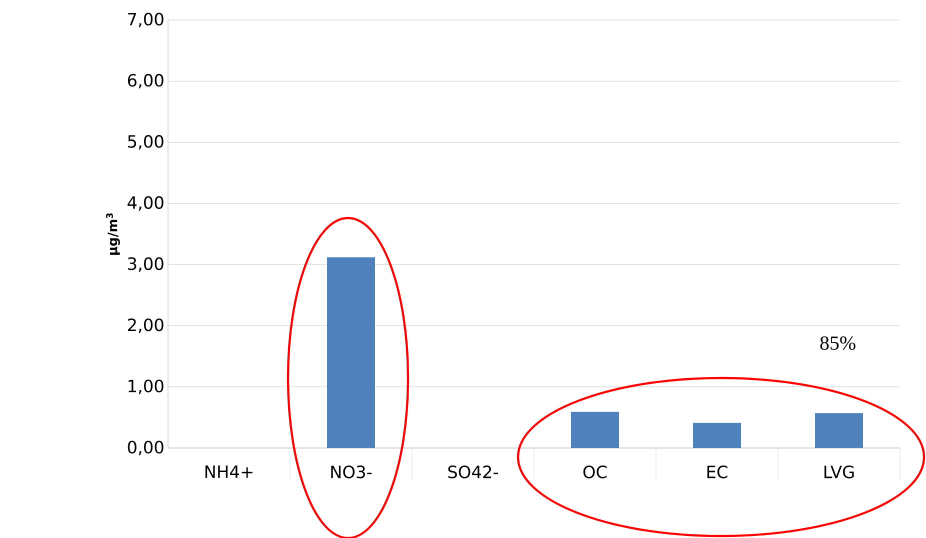 The width and height of the screenshot is (926, 538). What do you see at coordinates (351, 472) in the screenshot?
I see `x-tick-label: NO3-` at bounding box center [351, 472].